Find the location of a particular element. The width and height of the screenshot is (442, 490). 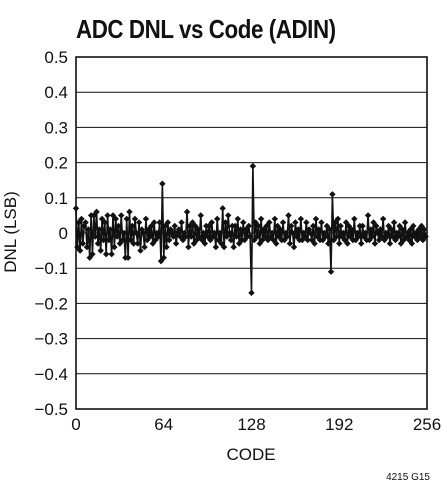

y-tick-label: −0.2 is located at coordinates (51, 303).